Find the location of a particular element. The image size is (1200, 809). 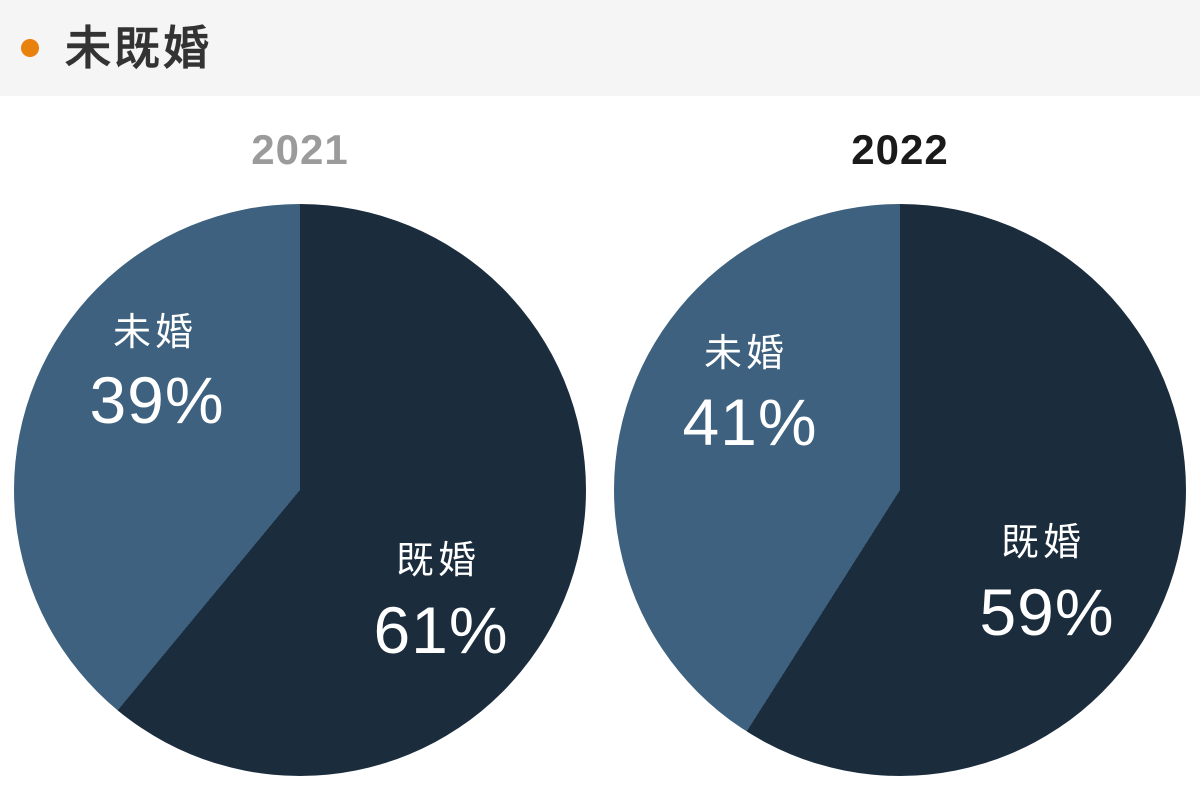

slice-percent-married: 61% is located at coordinates (441, 630).